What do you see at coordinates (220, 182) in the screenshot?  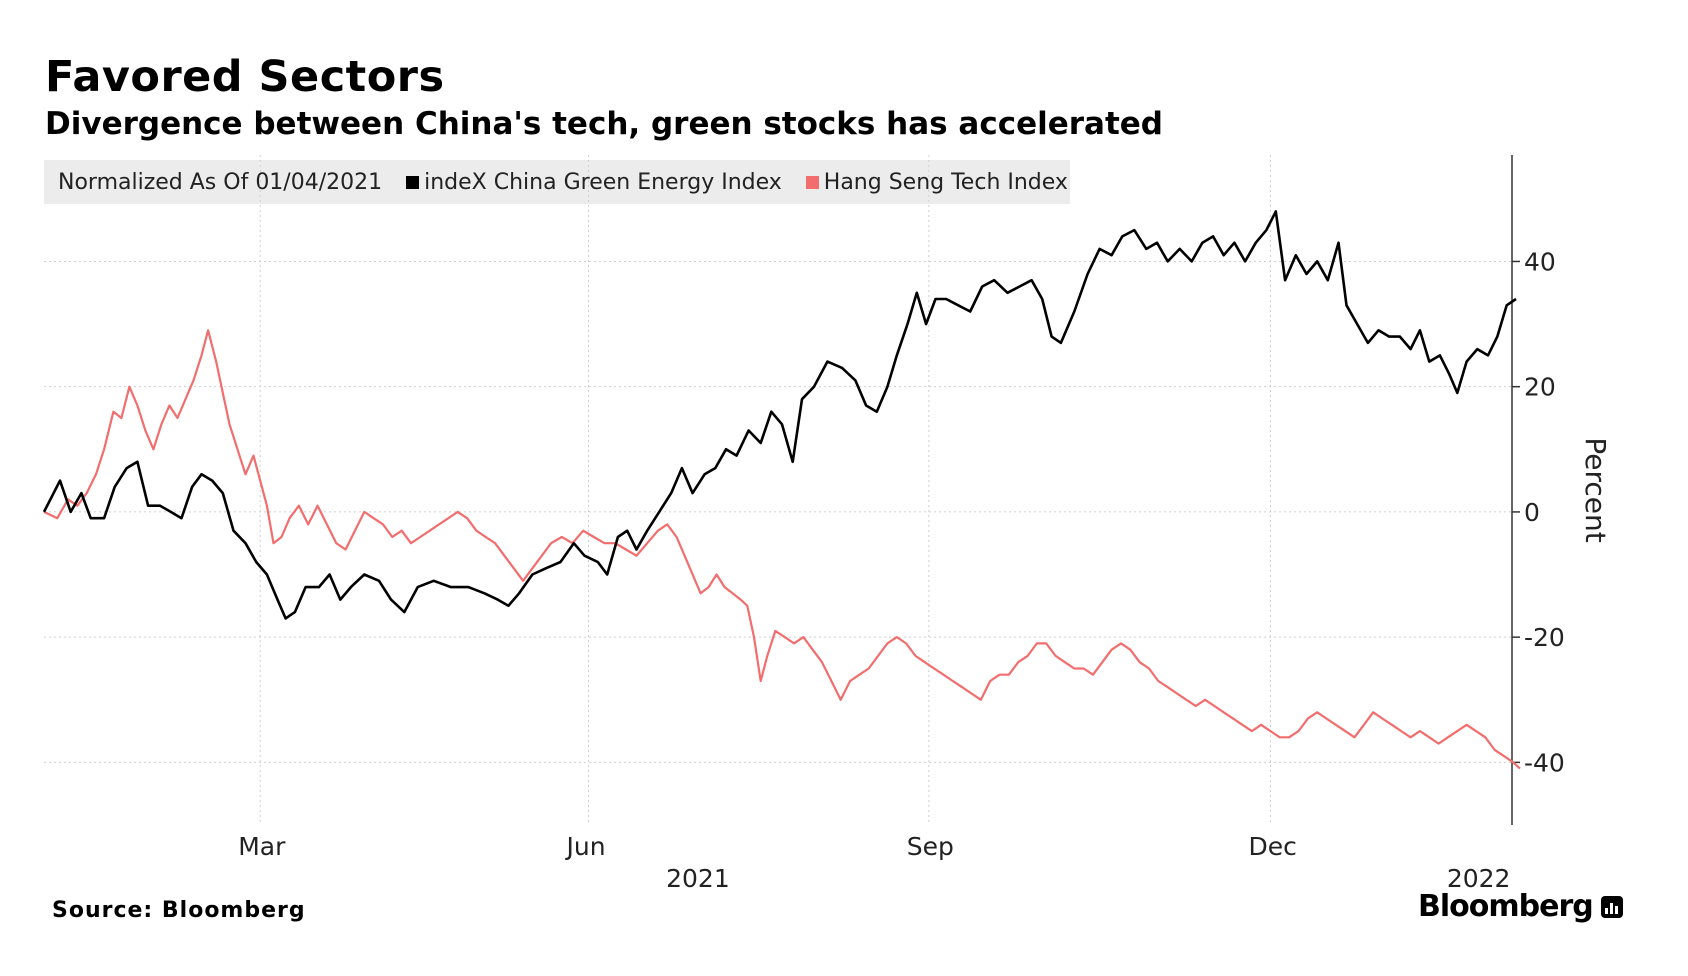 I see `legend-note: Normalized As Of 01/04/2021` at bounding box center [220, 182].